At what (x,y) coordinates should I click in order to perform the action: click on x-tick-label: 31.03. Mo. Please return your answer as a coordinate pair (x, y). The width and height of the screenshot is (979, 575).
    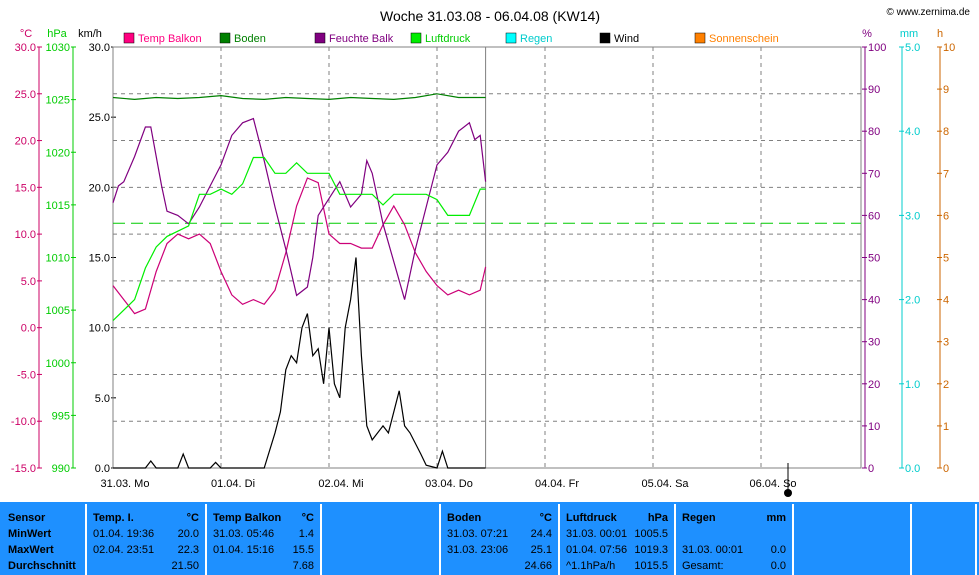
    Looking at the image, I should click on (125, 484).